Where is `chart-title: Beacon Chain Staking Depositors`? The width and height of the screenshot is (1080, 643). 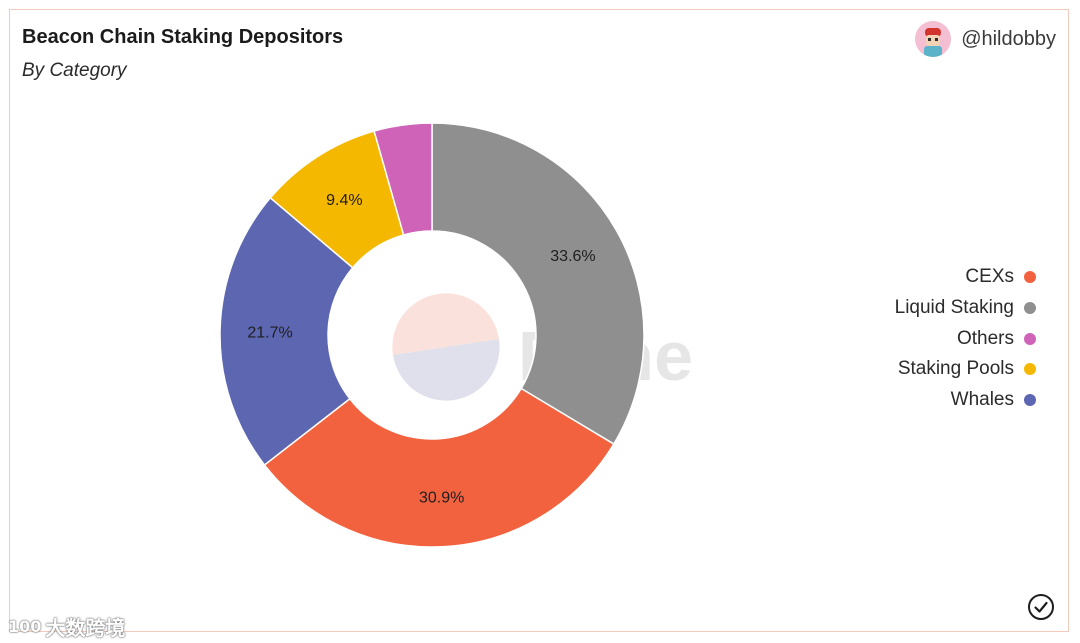
chart-title: Beacon Chain Staking Depositors is located at coordinates (183, 37).